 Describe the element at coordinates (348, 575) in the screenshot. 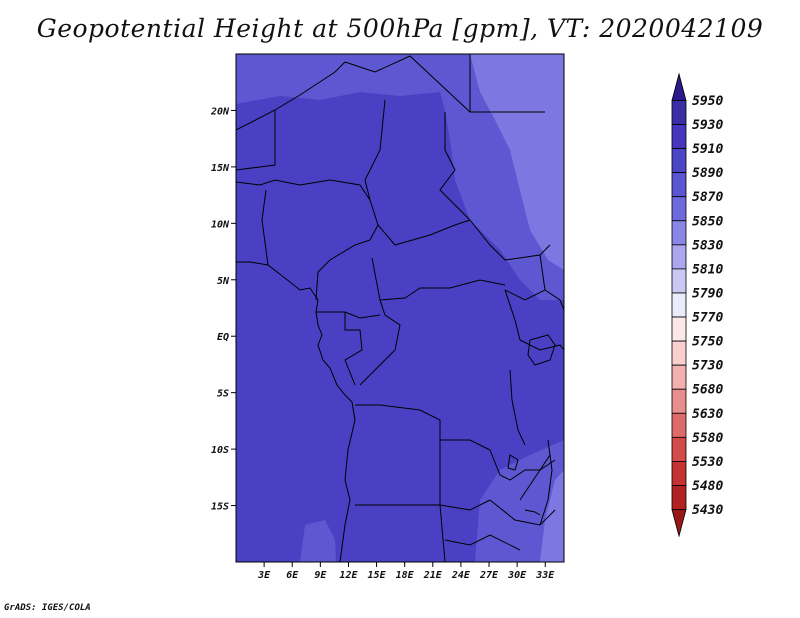

I see `x-tick-label: 12E` at that location.